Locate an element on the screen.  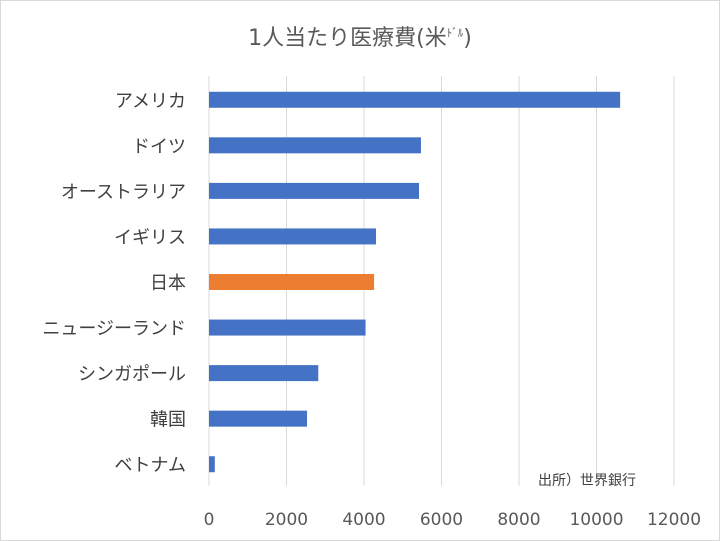
chart-title: 1人当たり医療費(米ﾄﾞﾙ) is located at coordinates (360, 36).